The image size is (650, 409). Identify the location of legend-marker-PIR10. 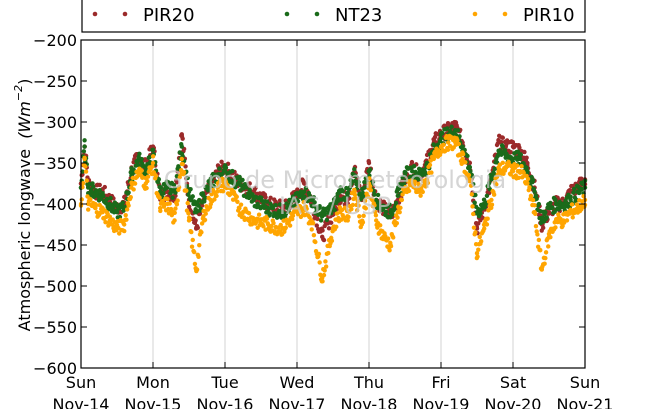
(505, 14).